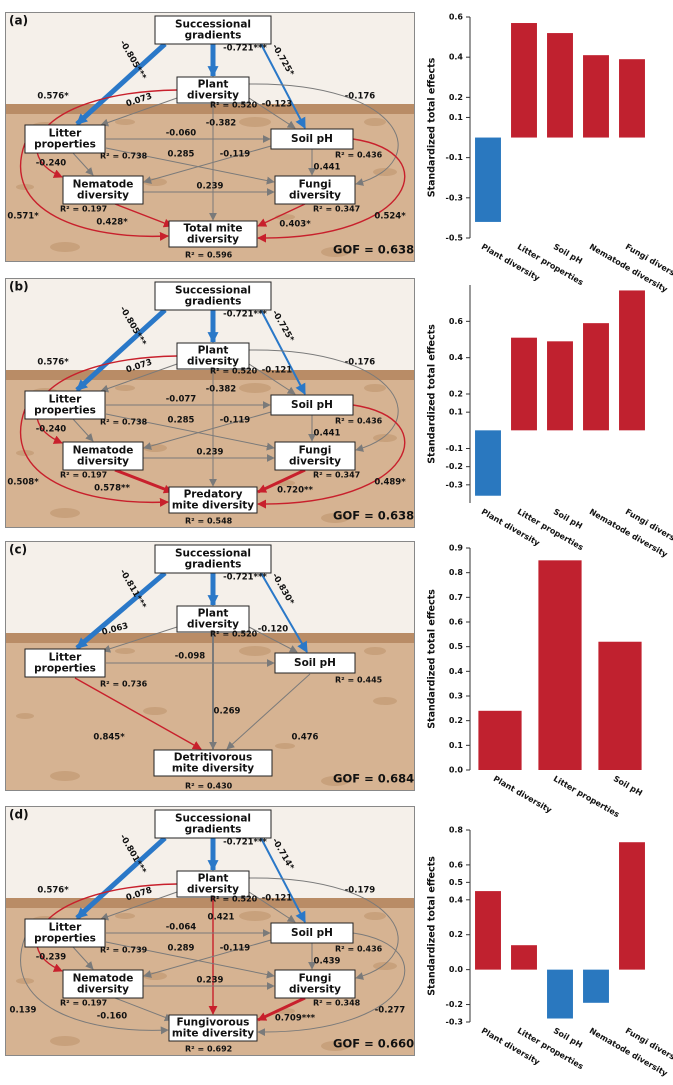 This screenshot has height=1085, width=673. What do you see at coordinates (51, 958) in the screenshot?
I see `path-coefficient: -0.239` at bounding box center [51, 958].